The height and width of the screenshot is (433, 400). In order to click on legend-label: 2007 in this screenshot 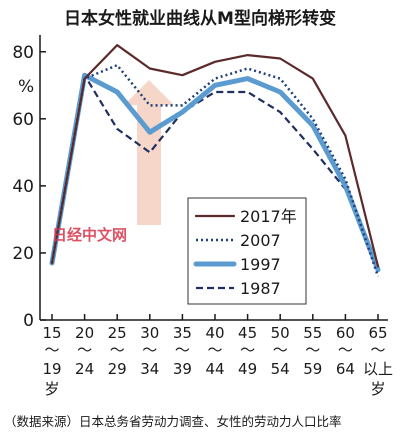, I will do `click(260, 240)`.